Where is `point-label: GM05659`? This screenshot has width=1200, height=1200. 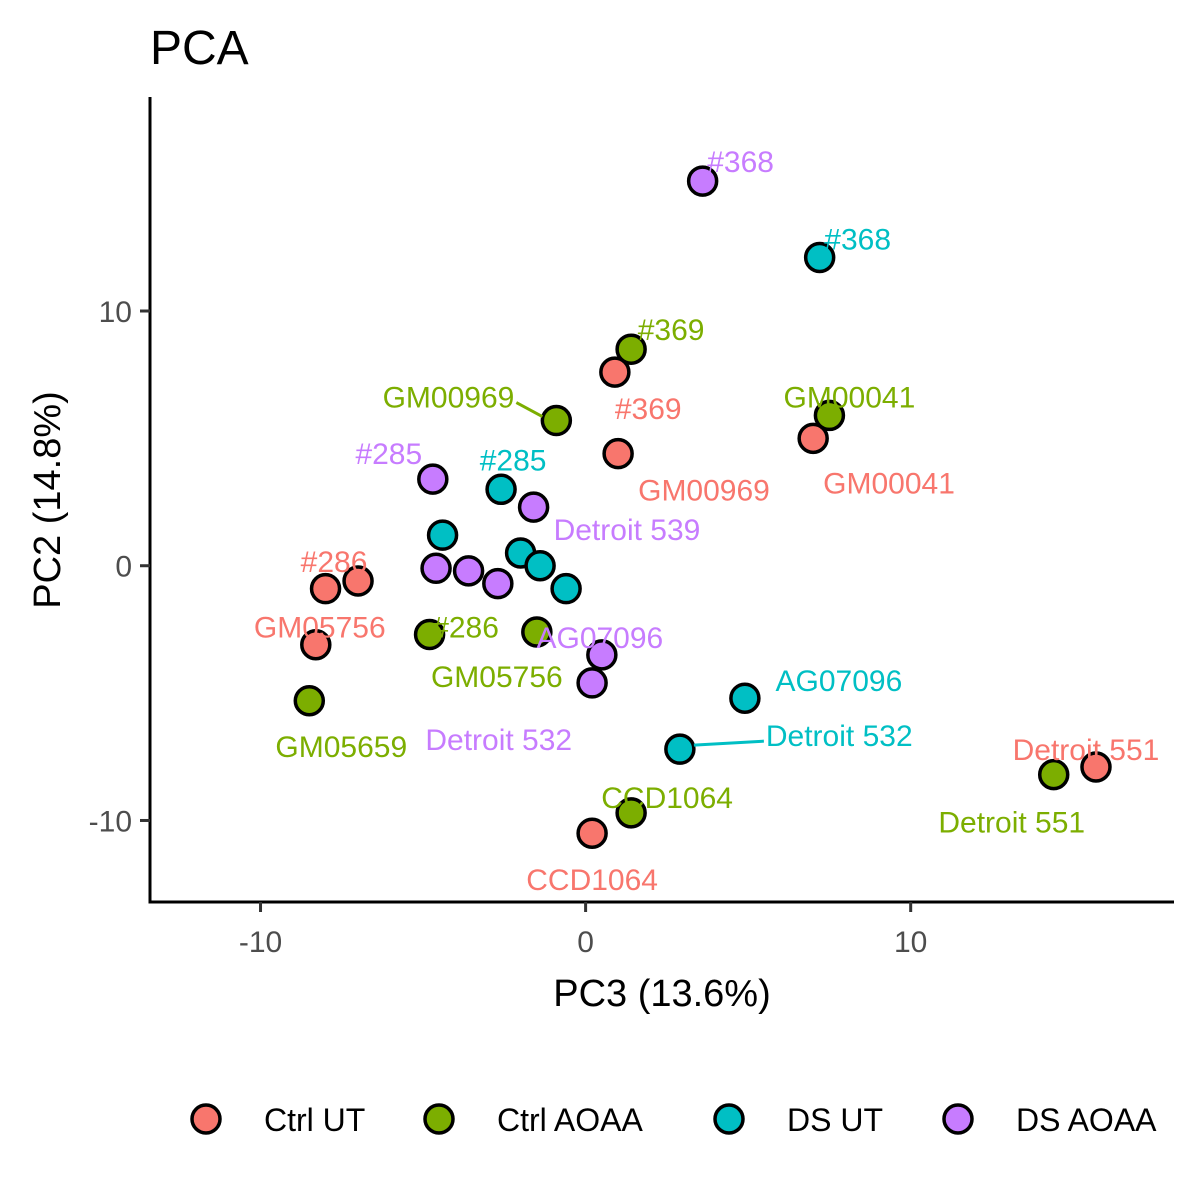
point-label: GM05659 is located at coordinates (341, 747).